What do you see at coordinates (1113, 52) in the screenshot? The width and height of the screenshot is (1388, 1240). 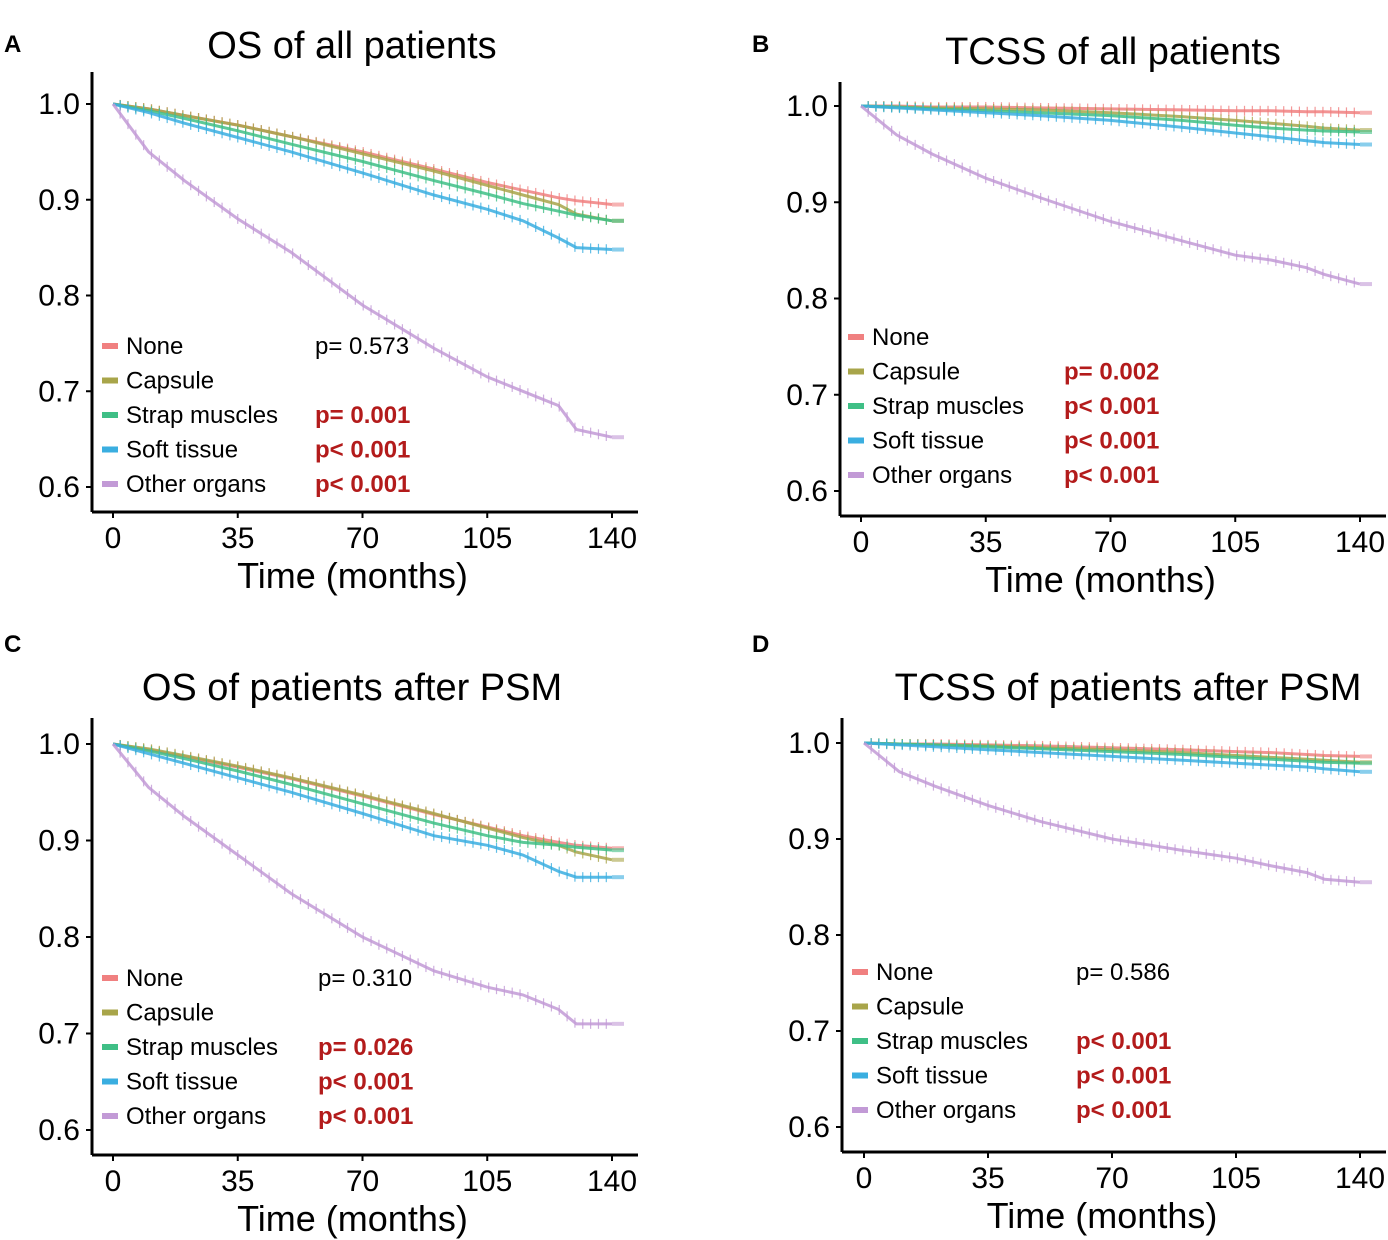 I see `chart-title: TCSS of all patients` at bounding box center [1113, 52].